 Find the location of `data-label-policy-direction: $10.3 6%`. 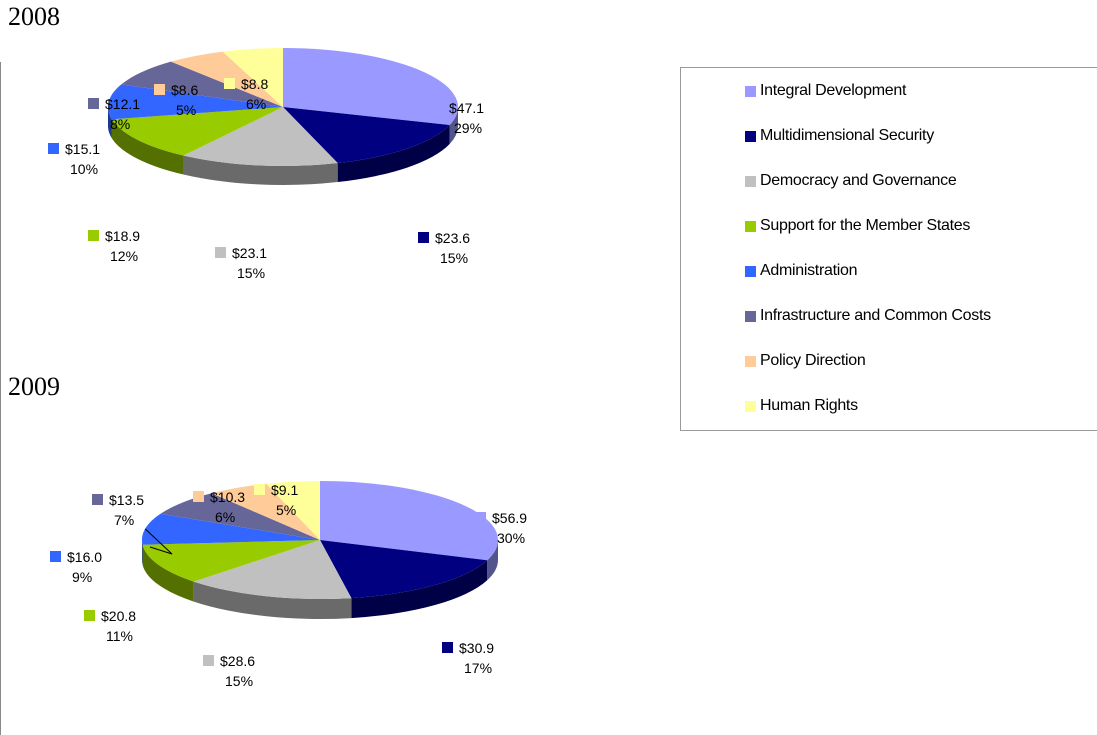

data-label-policy-direction: $10.3 6% is located at coordinates (219, 507).